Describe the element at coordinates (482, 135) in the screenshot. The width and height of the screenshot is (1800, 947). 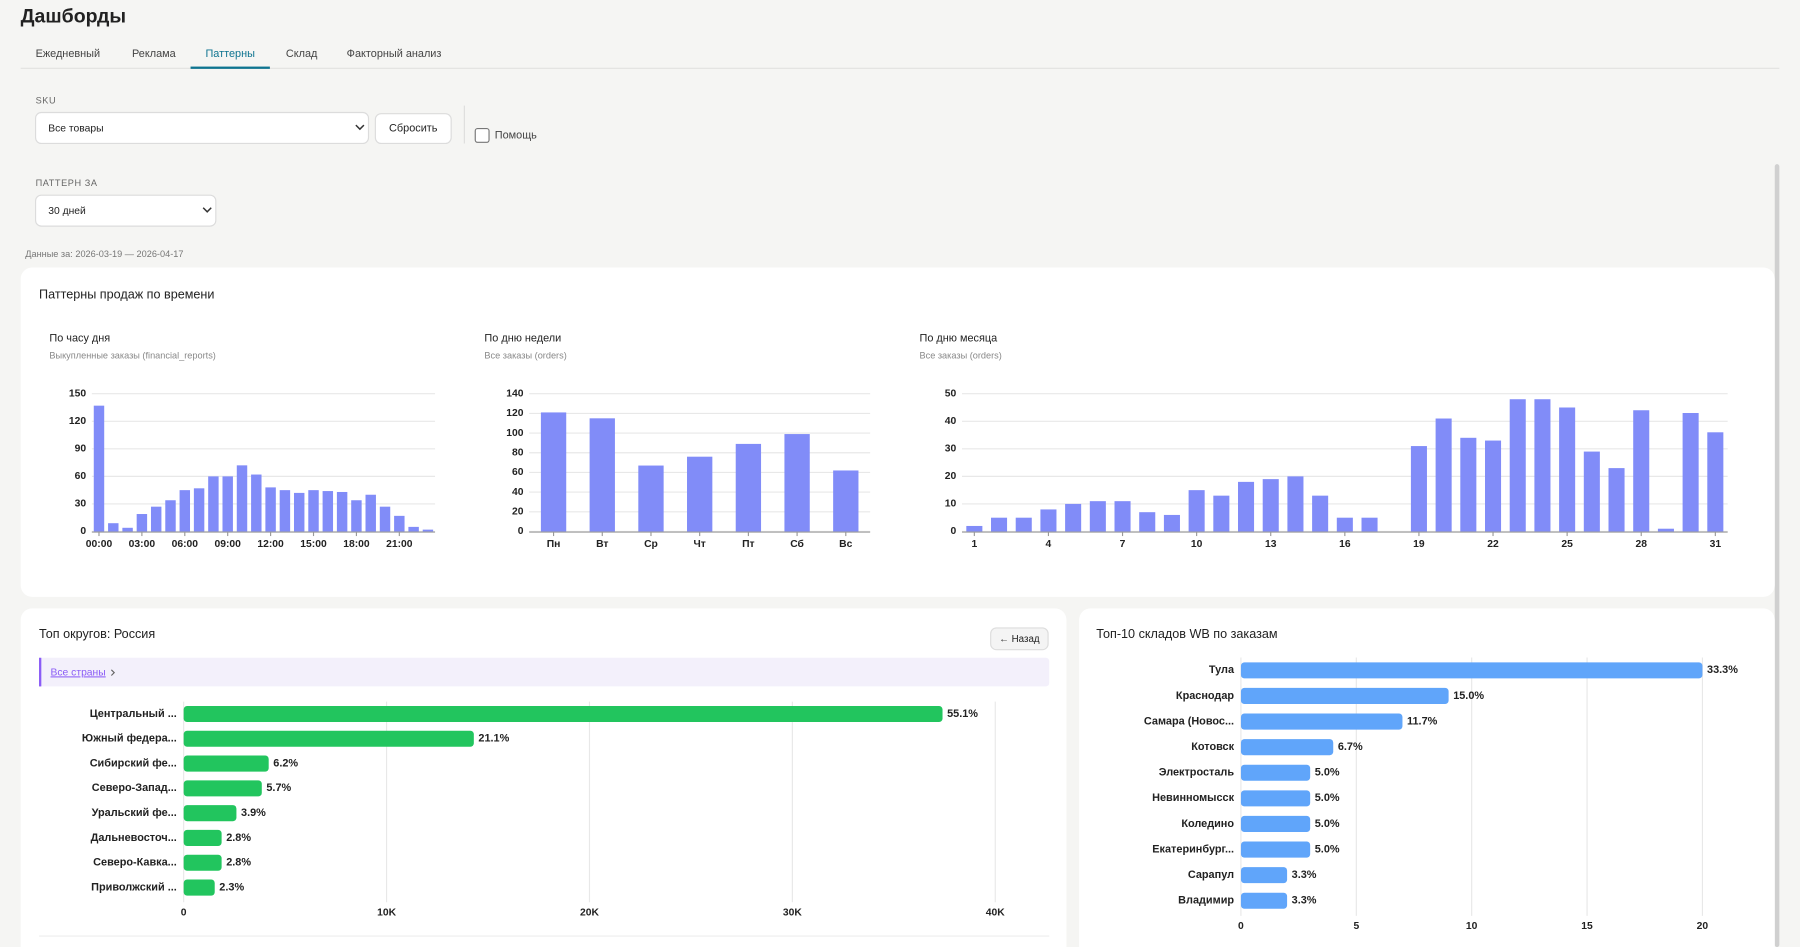
I see `help-checkbox` at that location.